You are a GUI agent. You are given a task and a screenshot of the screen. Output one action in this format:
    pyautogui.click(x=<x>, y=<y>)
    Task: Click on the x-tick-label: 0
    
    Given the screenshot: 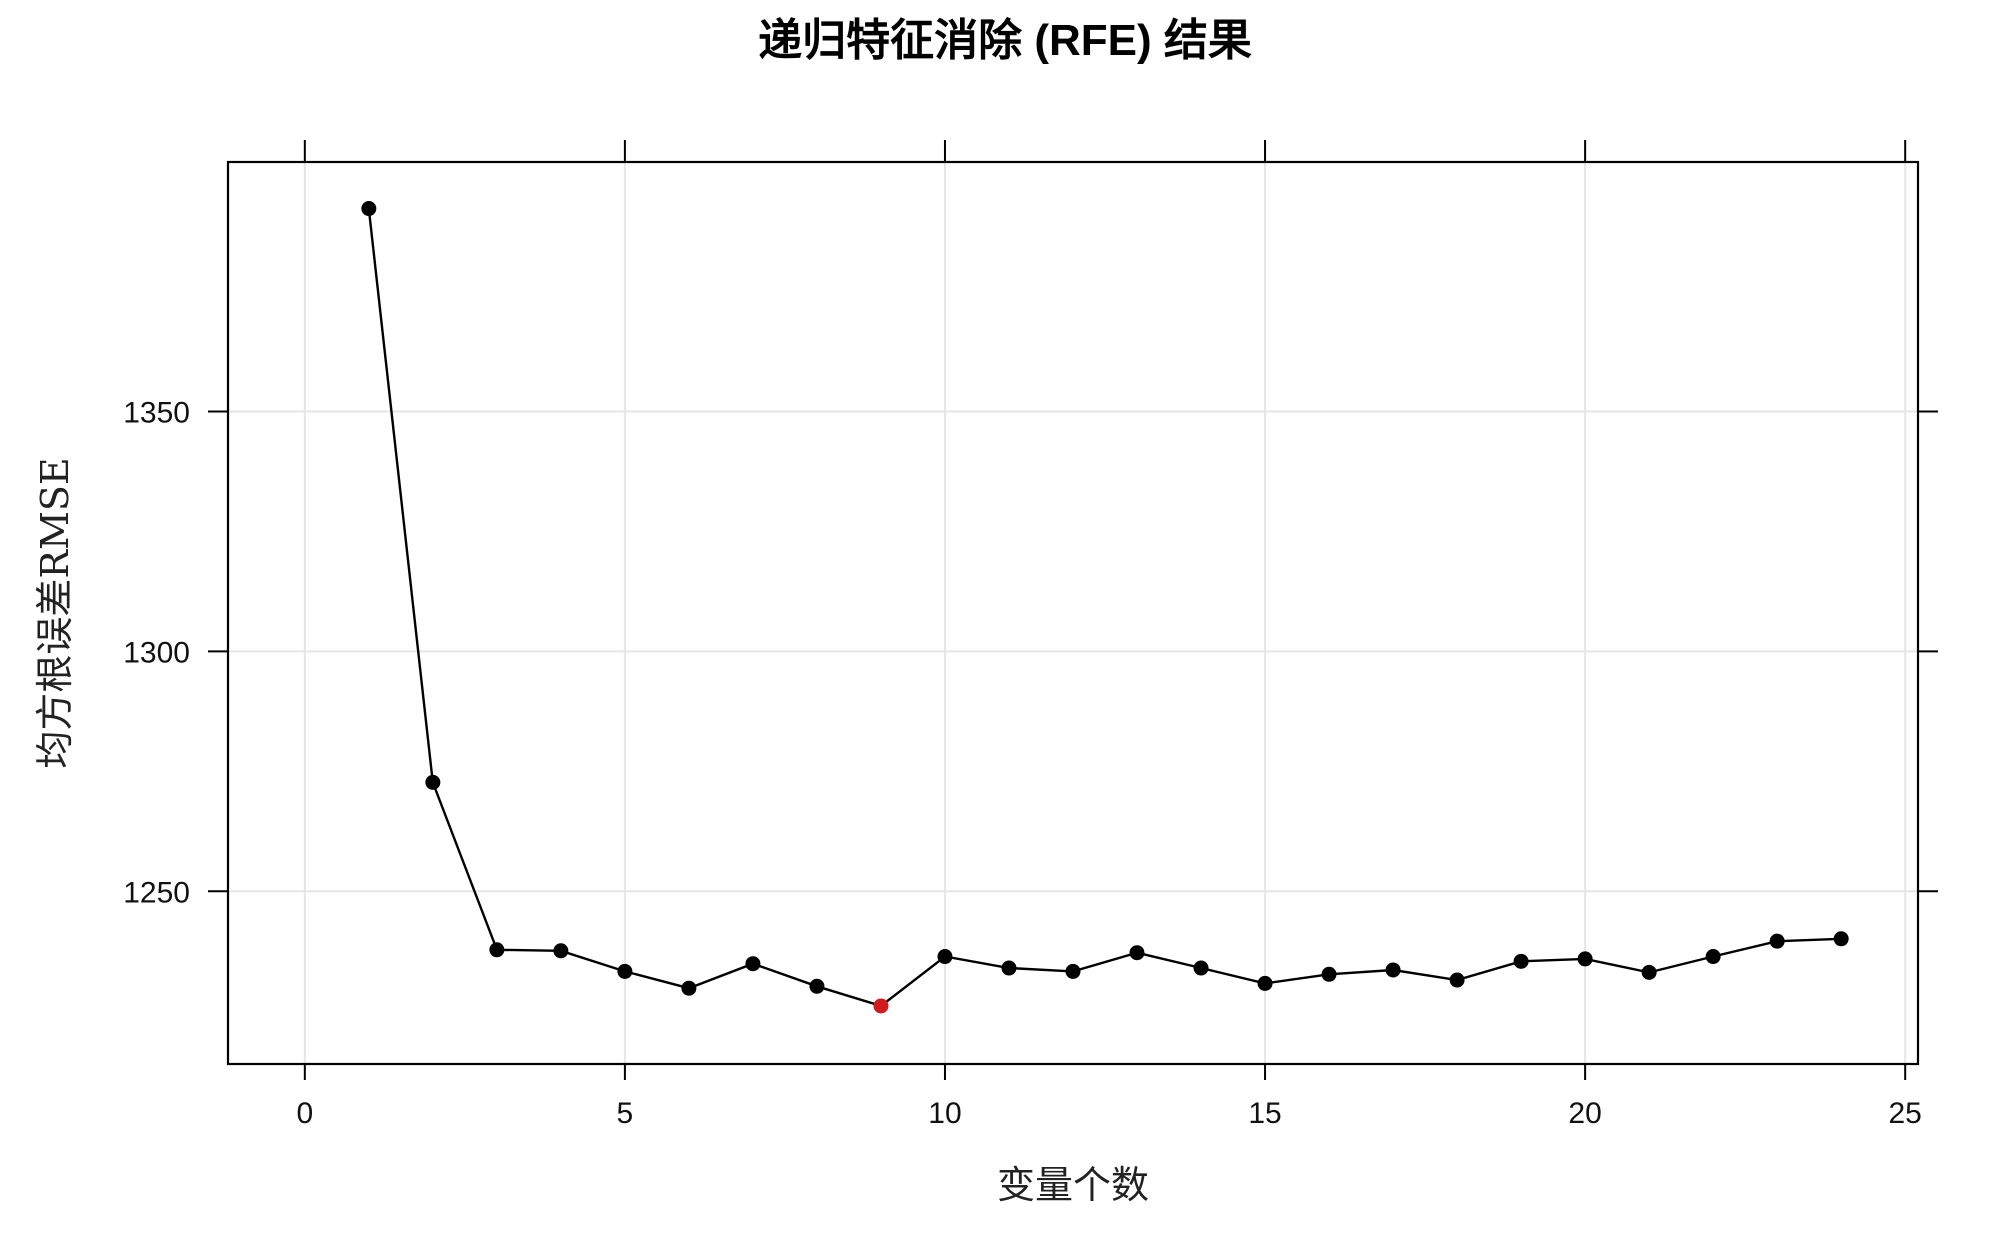 What is the action you would take?
    pyautogui.click(x=304, y=1113)
    